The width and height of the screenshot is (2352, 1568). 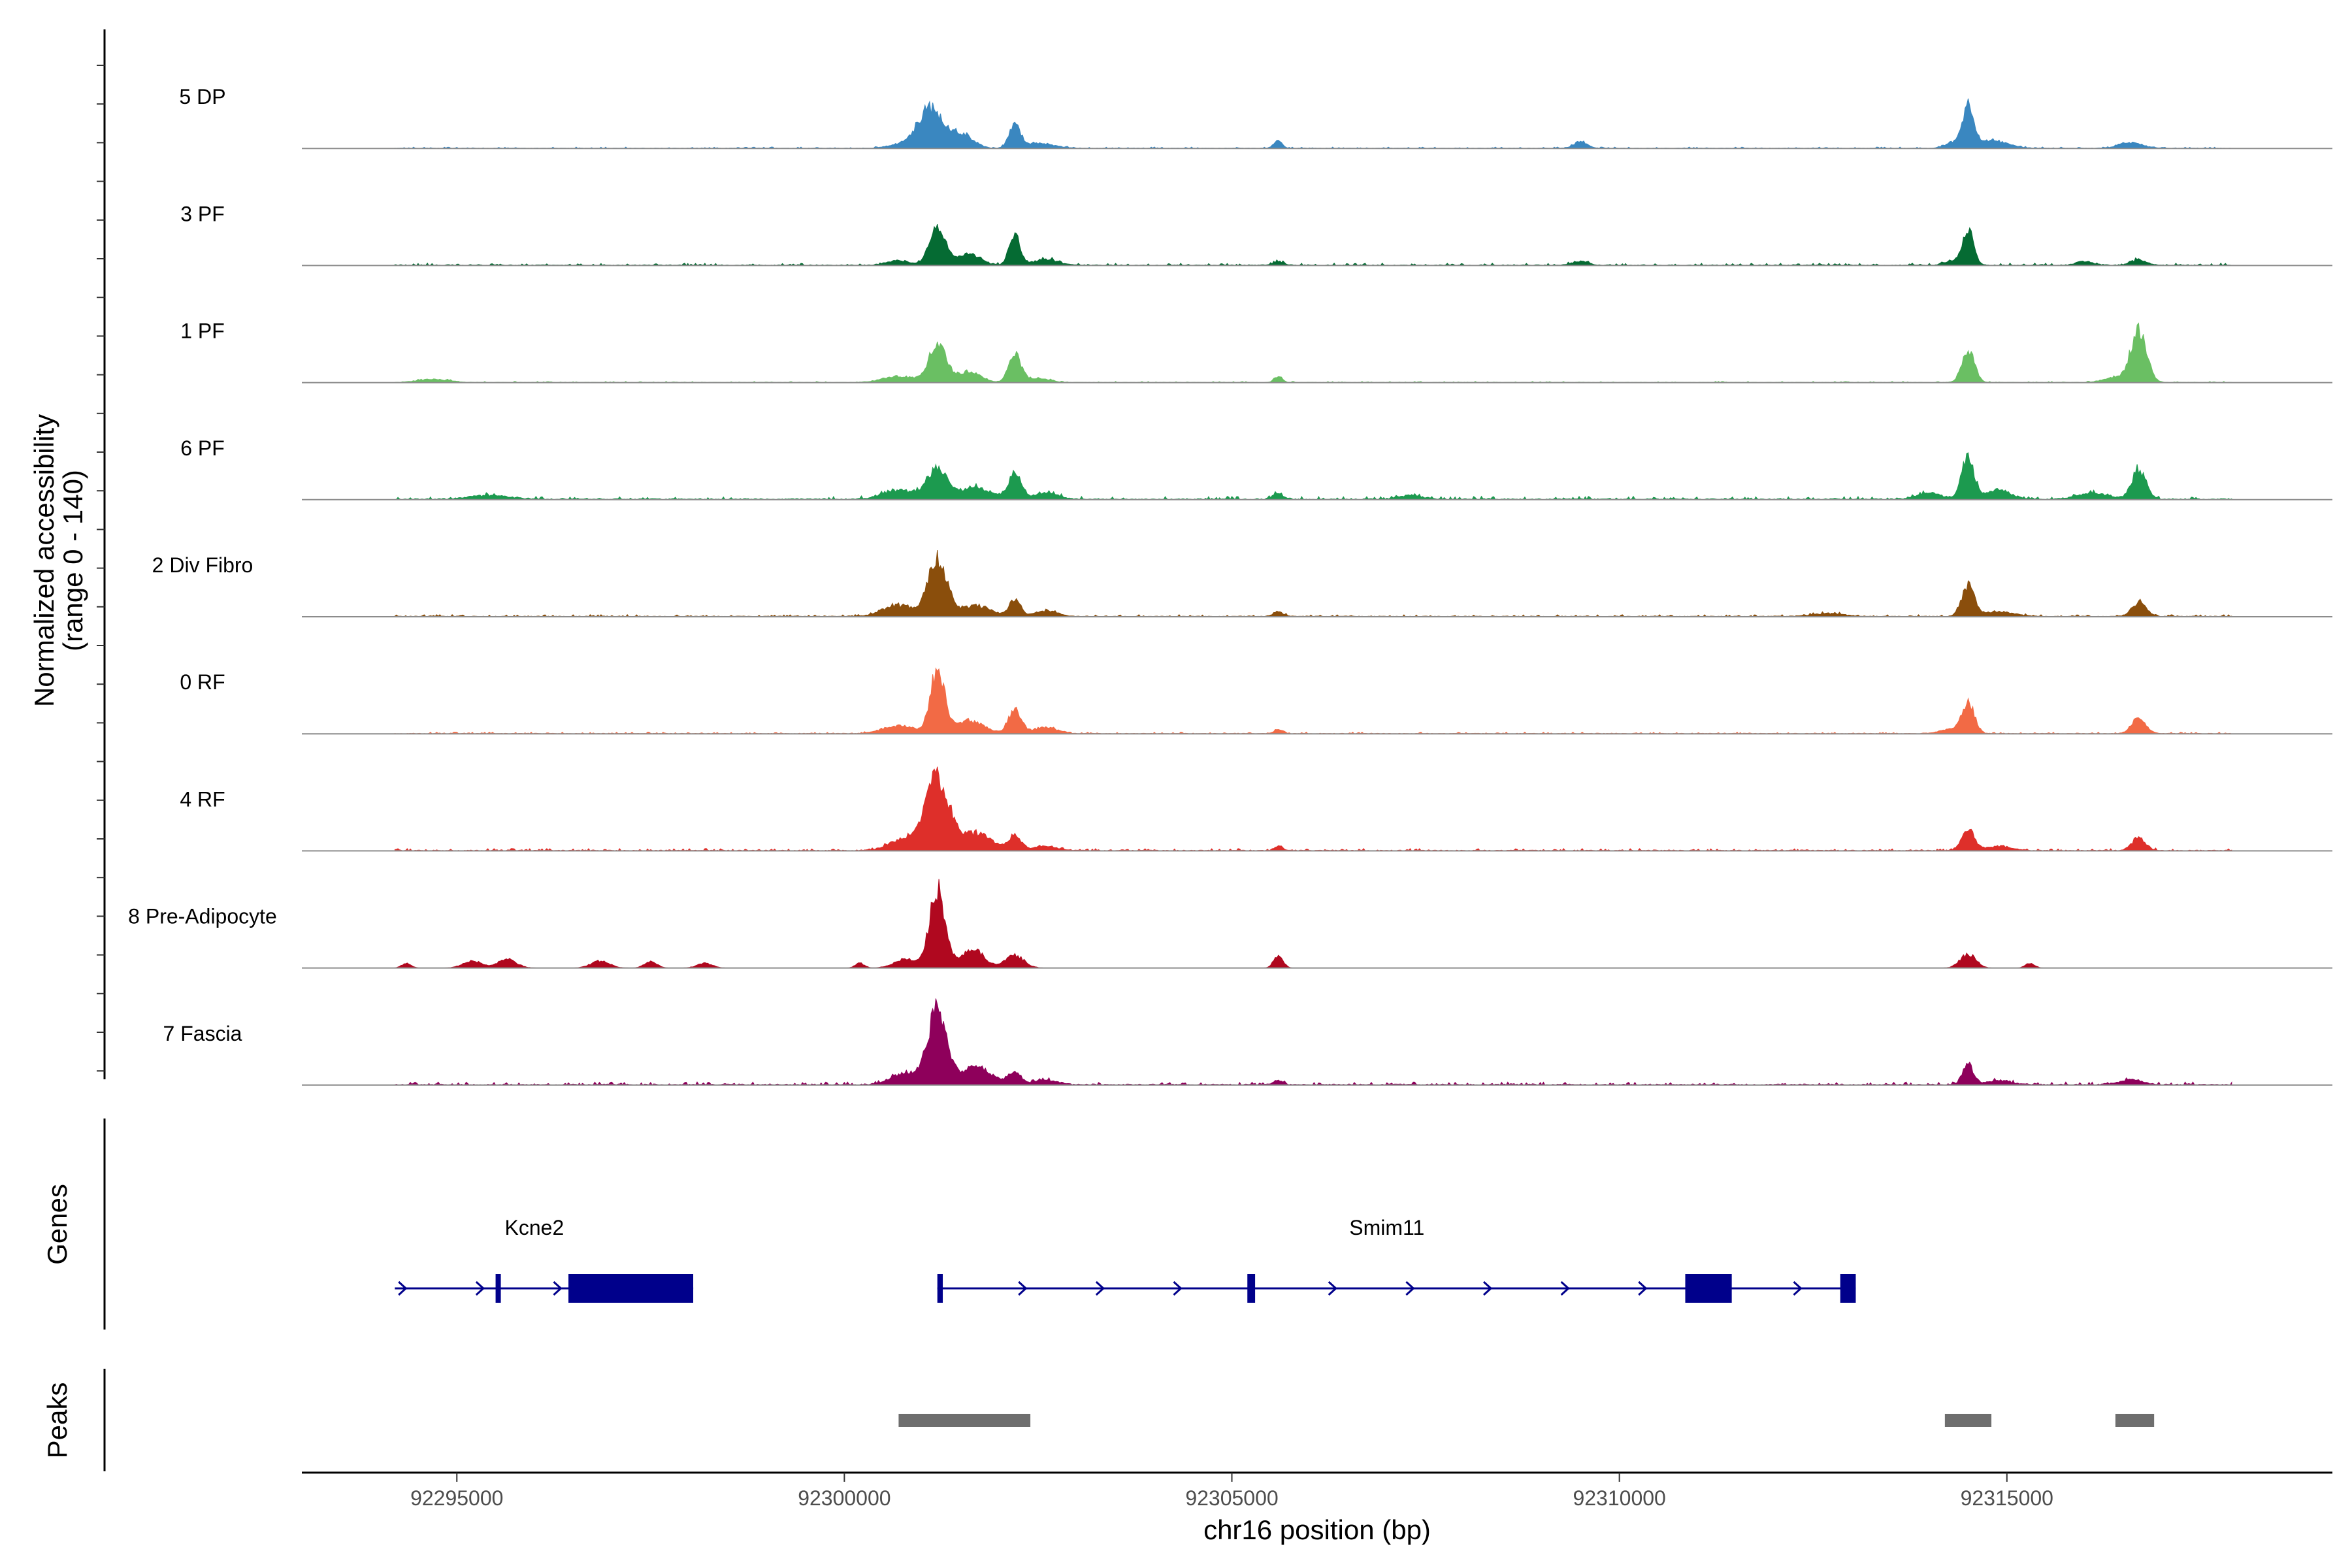 I want to click on track-label: 8 Pre-Adipocyte, so click(x=202, y=916).